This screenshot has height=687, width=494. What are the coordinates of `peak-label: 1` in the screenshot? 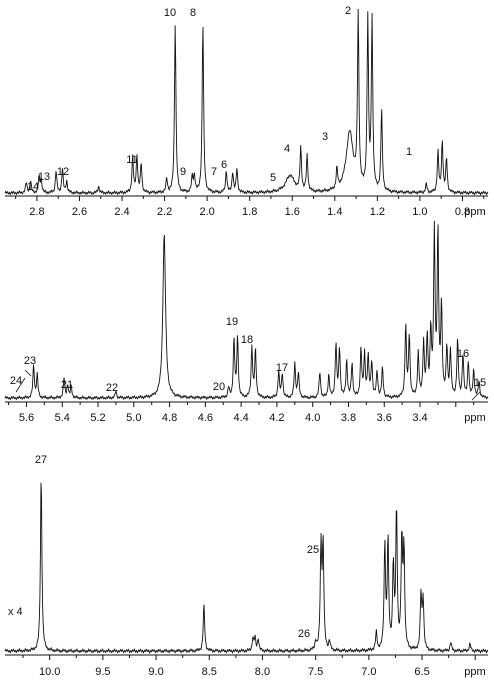 It's located at (409, 152).